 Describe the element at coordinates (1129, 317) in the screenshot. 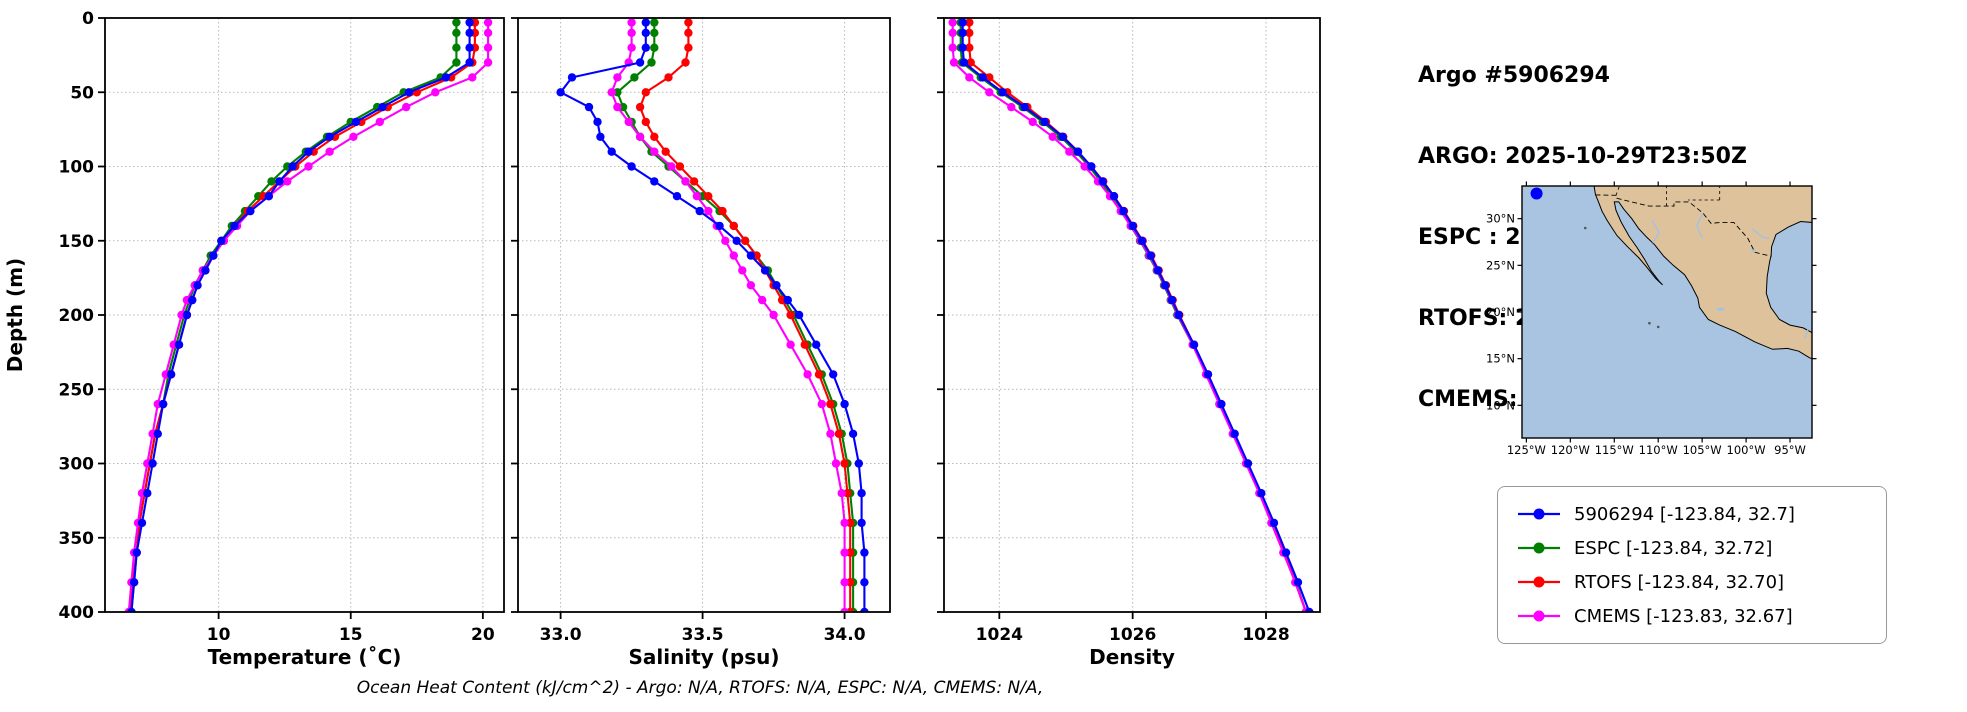

I see `series-line-cmems` at that location.